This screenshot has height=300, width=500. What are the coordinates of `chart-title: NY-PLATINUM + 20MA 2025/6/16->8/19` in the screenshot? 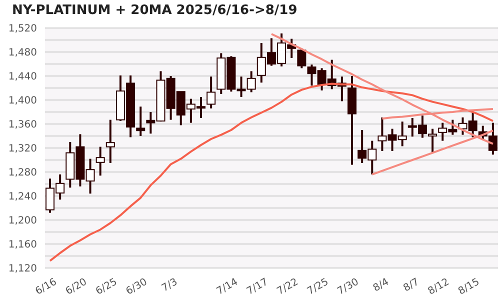 It's located at (155, 10).